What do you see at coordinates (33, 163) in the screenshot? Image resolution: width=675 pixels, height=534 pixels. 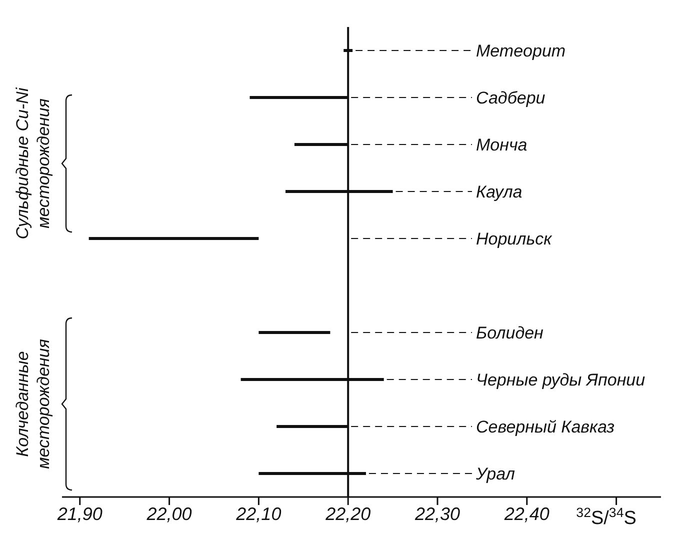 I see `text: Сульфидные Cu-Ni месторождения` at bounding box center [33, 163].